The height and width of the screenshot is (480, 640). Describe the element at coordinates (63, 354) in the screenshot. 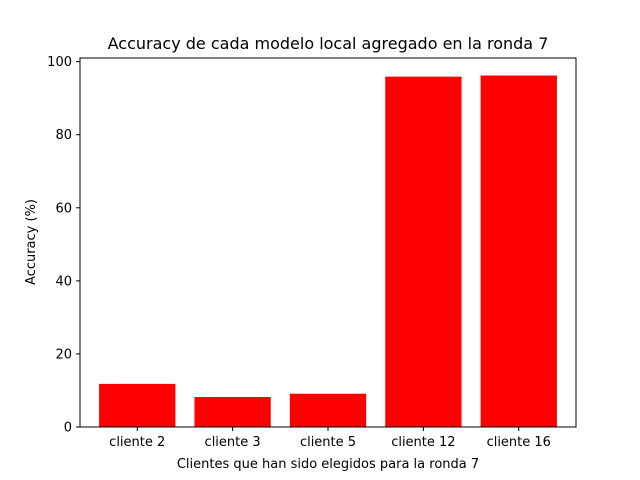

I see `y-tick-label: 20` at that location.